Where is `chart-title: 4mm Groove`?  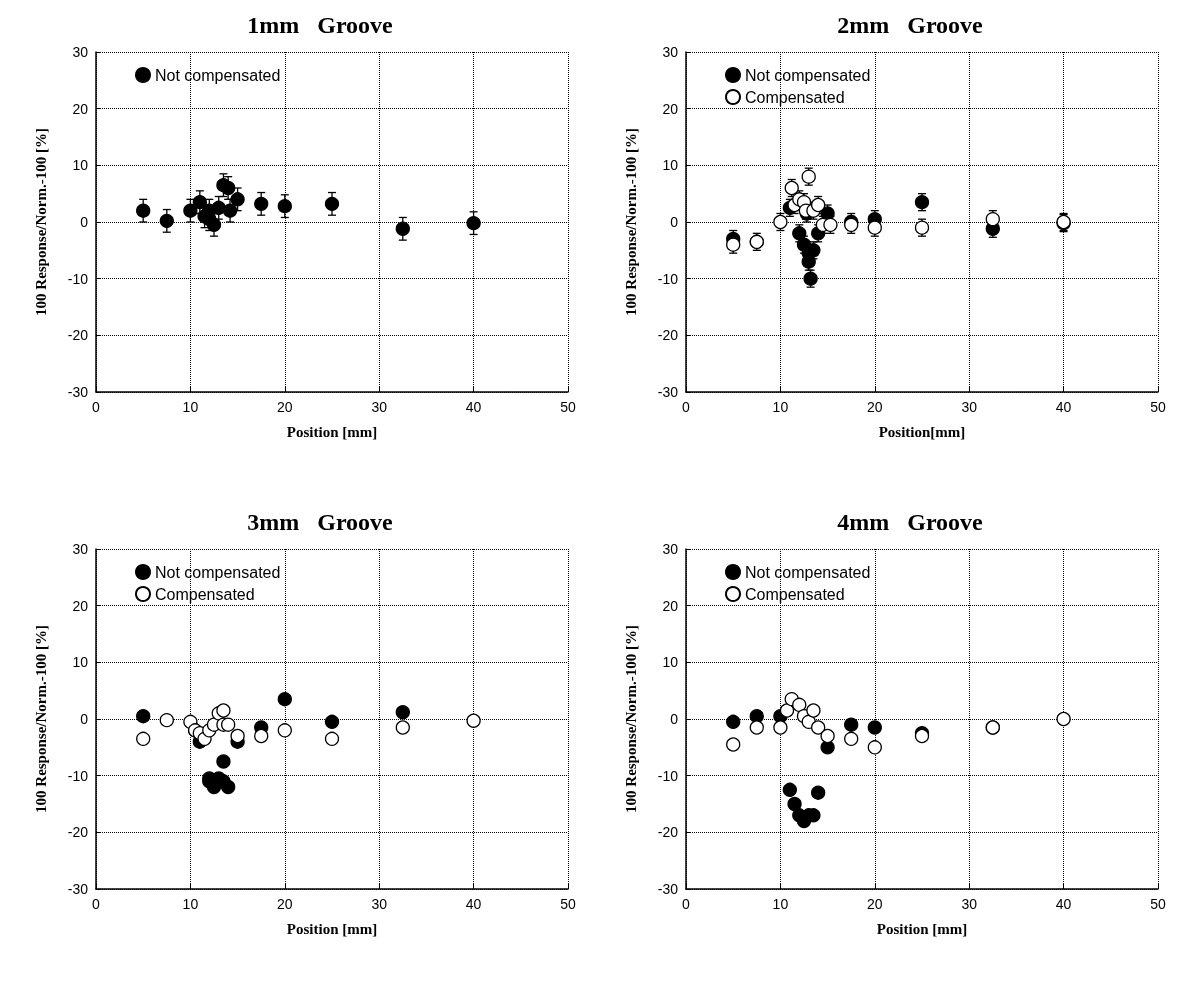 chart-title: 4mm Groove is located at coordinates (910, 522).